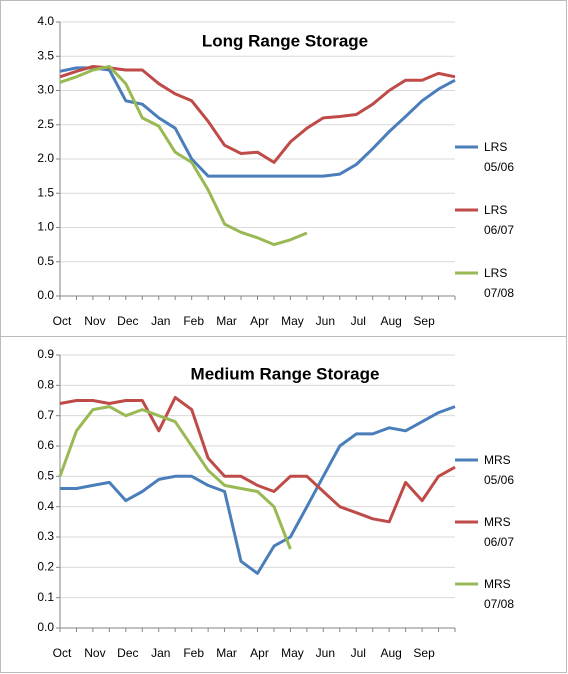 This screenshot has height=674, width=568. Describe the element at coordinates (45, 536) in the screenshot. I see `y-tick-label: 0.3` at that location.